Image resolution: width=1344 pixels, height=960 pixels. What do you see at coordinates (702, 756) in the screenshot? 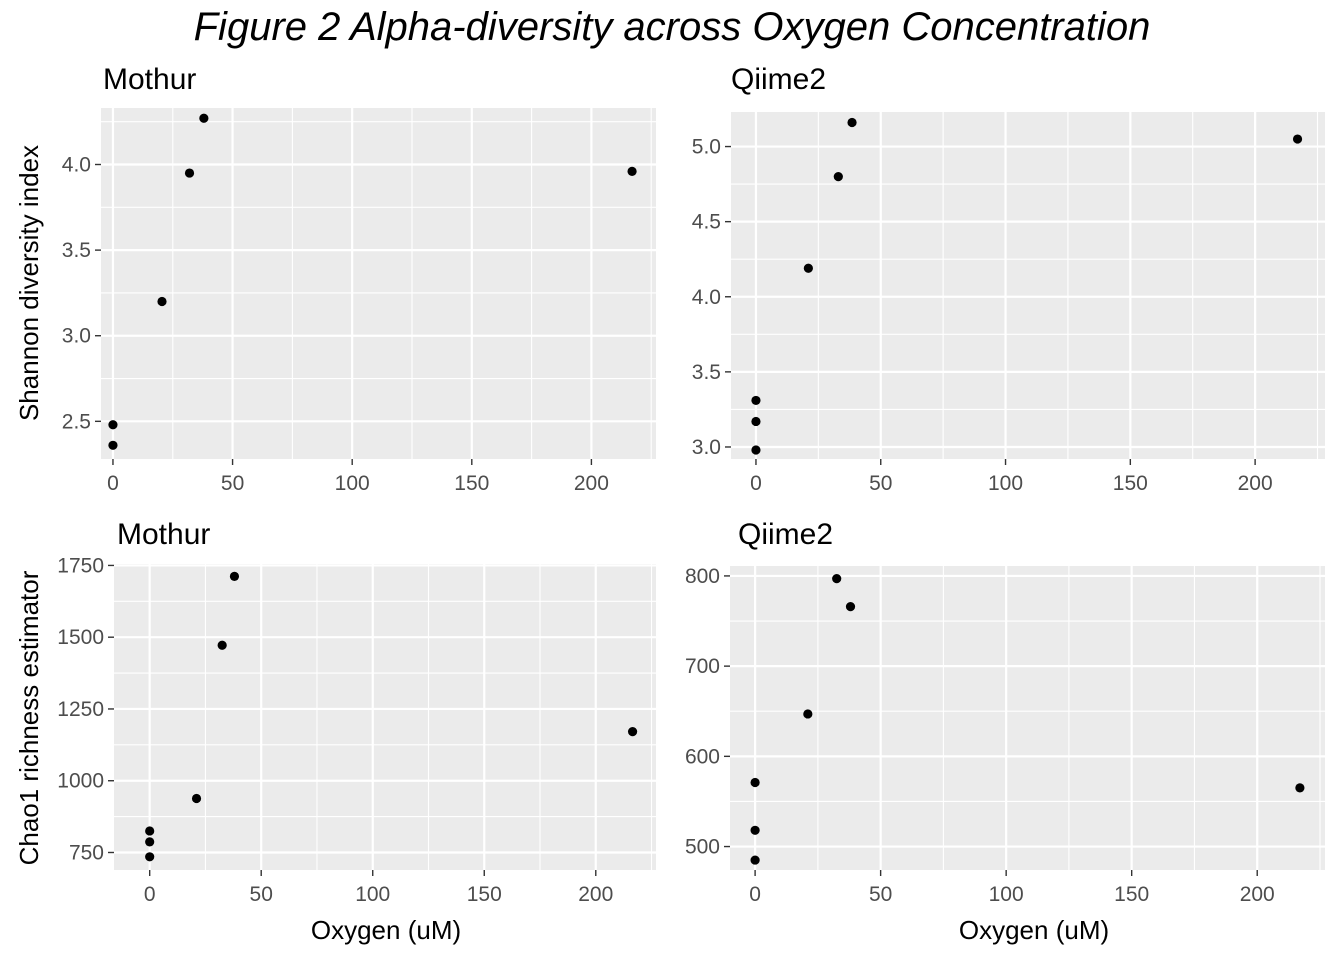
I see `y-tick-label: 600` at bounding box center [702, 756].